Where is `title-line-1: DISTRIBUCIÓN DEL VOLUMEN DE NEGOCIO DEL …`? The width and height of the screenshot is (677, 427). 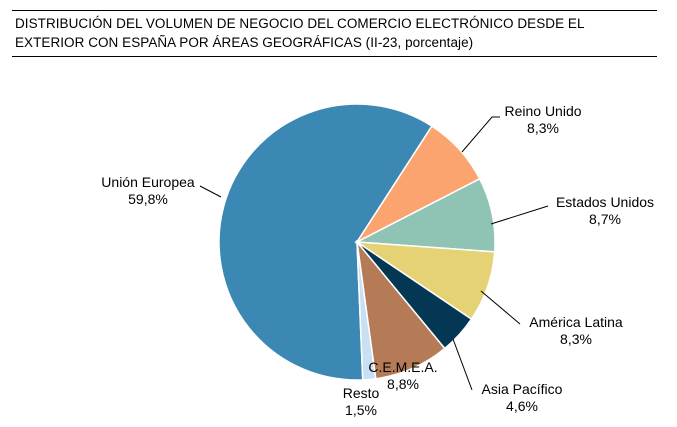
title-line-1: DISTRIBUCIÓN DEL VOLUMEN DE NEGOCIO DEL … is located at coordinates (300, 23).